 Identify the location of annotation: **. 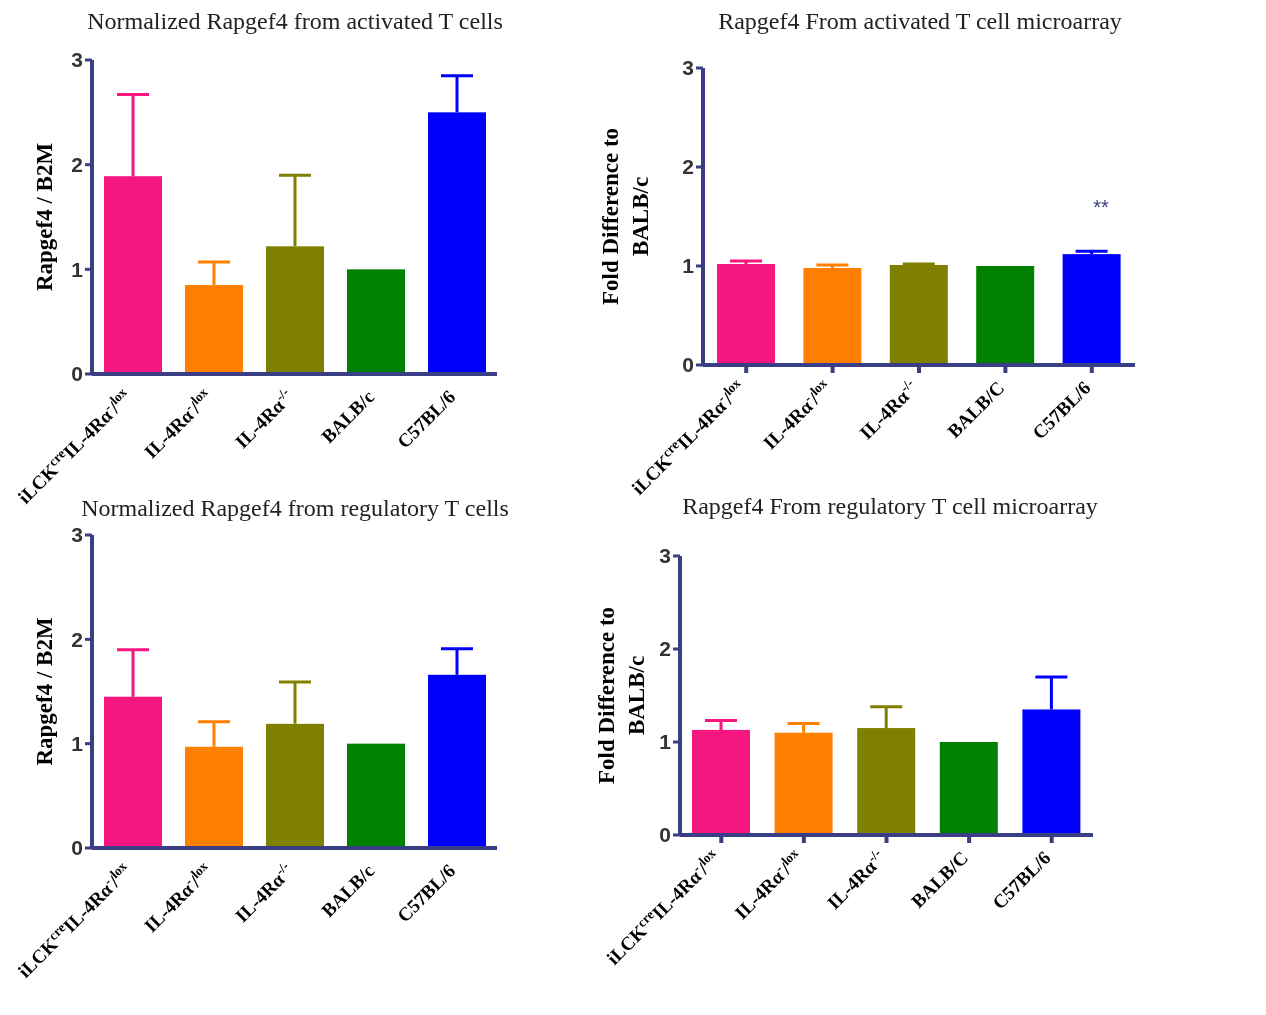
(1101, 207).